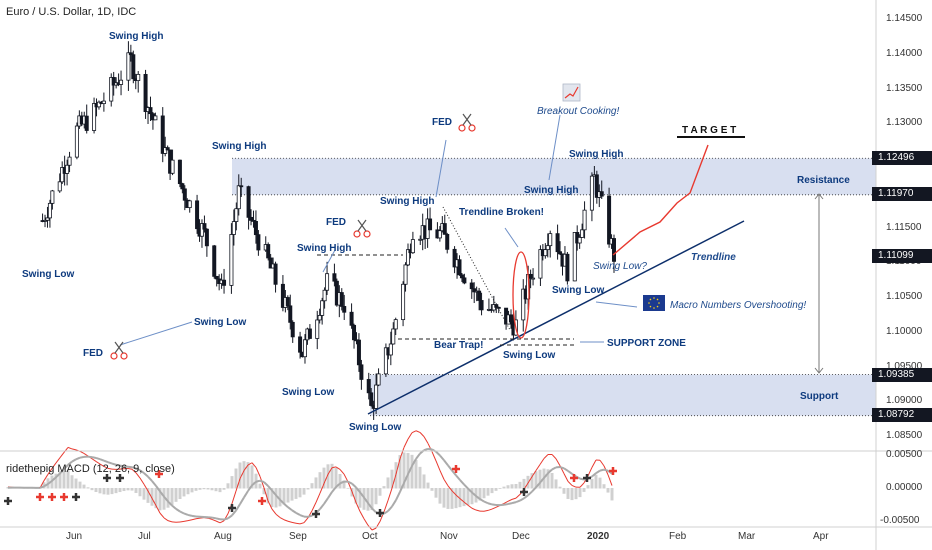 Image resolution: width=932 pixels, height=550 pixels. What do you see at coordinates (239, 146) in the screenshot?
I see `label-swing-high-2: Swing High` at bounding box center [239, 146].